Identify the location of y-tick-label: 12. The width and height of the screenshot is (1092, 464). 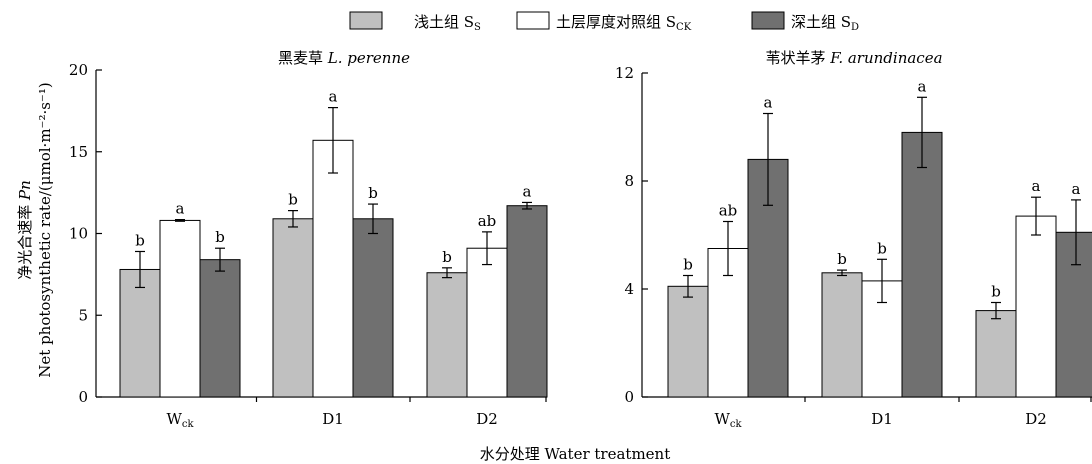
(624, 73).